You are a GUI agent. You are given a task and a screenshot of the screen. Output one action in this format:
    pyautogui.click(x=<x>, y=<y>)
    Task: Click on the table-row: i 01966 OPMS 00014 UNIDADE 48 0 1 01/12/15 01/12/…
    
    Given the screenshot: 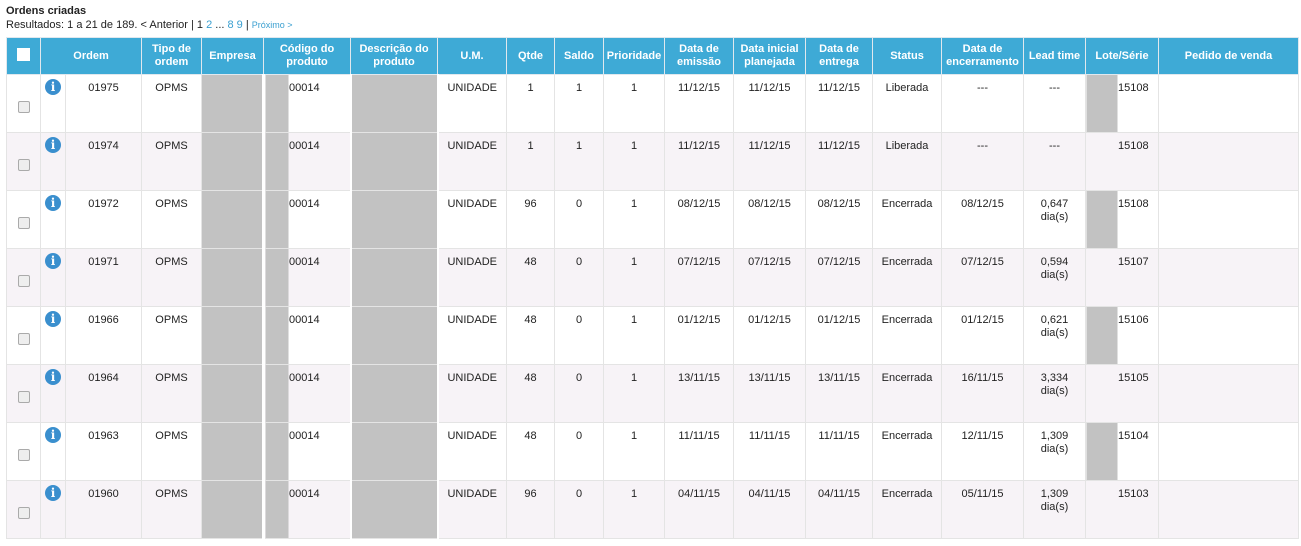 What is the action you would take?
    pyautogui.click(x=652, y=335)
    